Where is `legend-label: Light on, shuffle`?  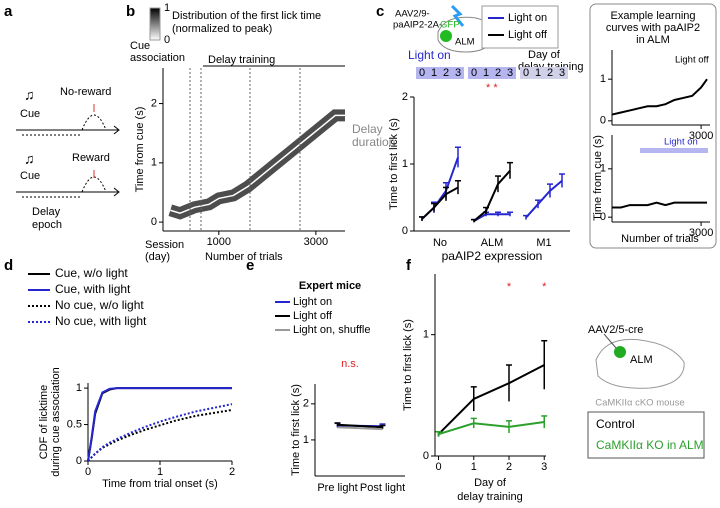
legend-label: Light on, shuffle is located at coordinates (331, 330).